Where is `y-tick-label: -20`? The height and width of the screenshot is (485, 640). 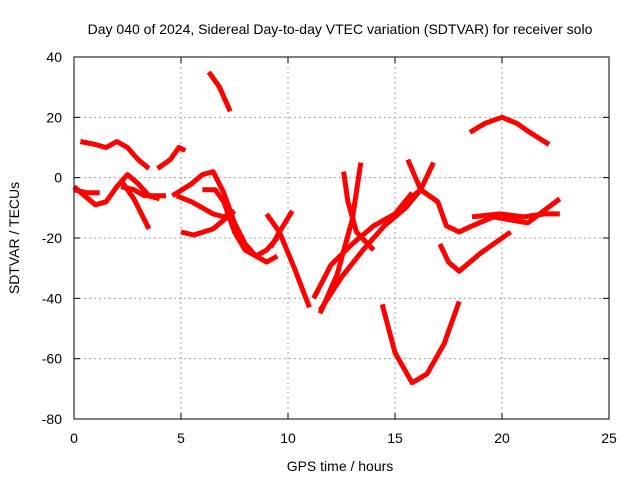 y-tick-label: -20 is located at coordinates (52, 238).